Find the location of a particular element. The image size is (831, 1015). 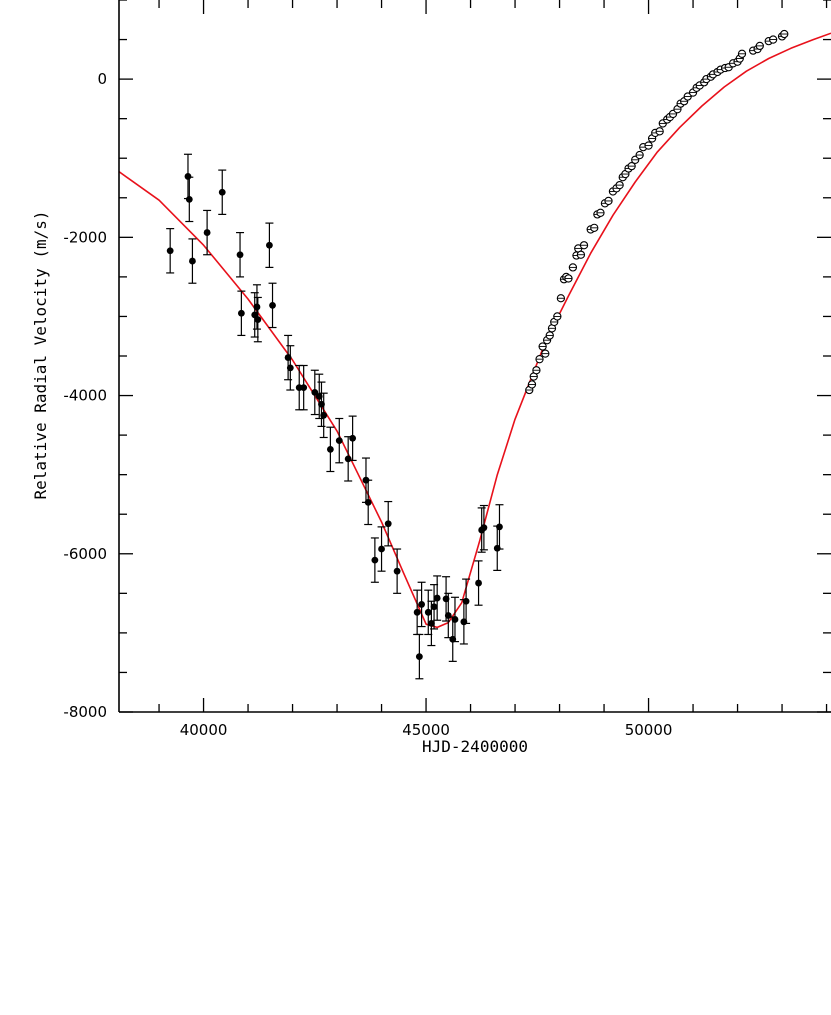

x-tick-label: 40000 is located at coordinates (204, 730).